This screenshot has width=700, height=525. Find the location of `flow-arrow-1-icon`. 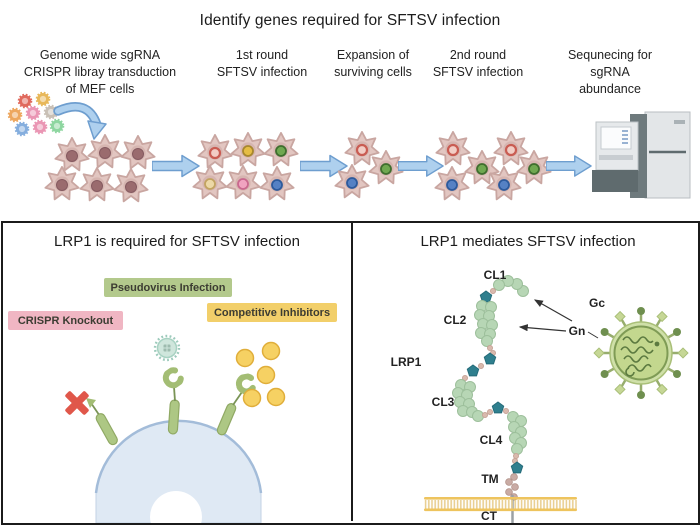

flow-arrow-1-icon is located at coordinates (176, 166).